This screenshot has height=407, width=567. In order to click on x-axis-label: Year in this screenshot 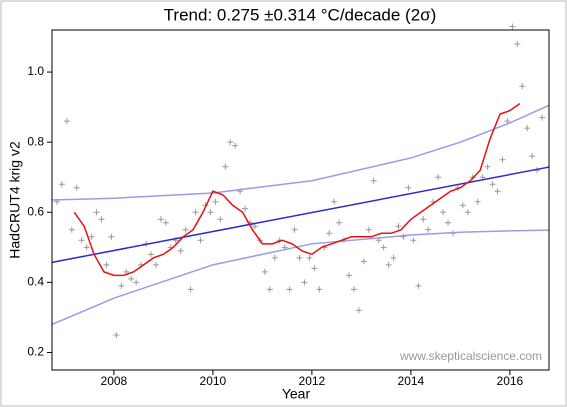, I will do `click(296, 394)`.